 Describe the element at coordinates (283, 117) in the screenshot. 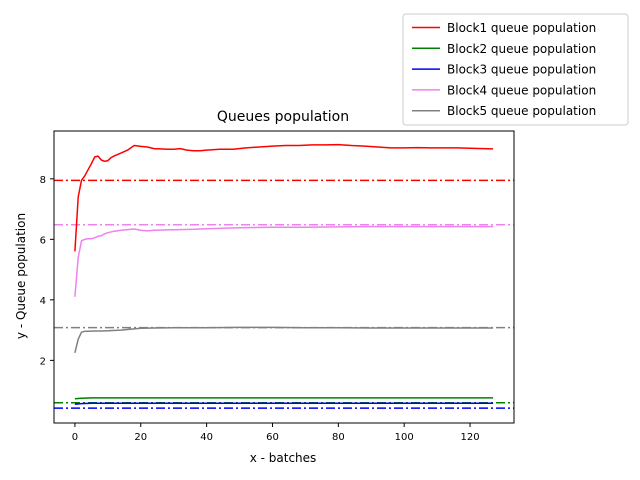

I see `chart-title: Queues population` at that location.